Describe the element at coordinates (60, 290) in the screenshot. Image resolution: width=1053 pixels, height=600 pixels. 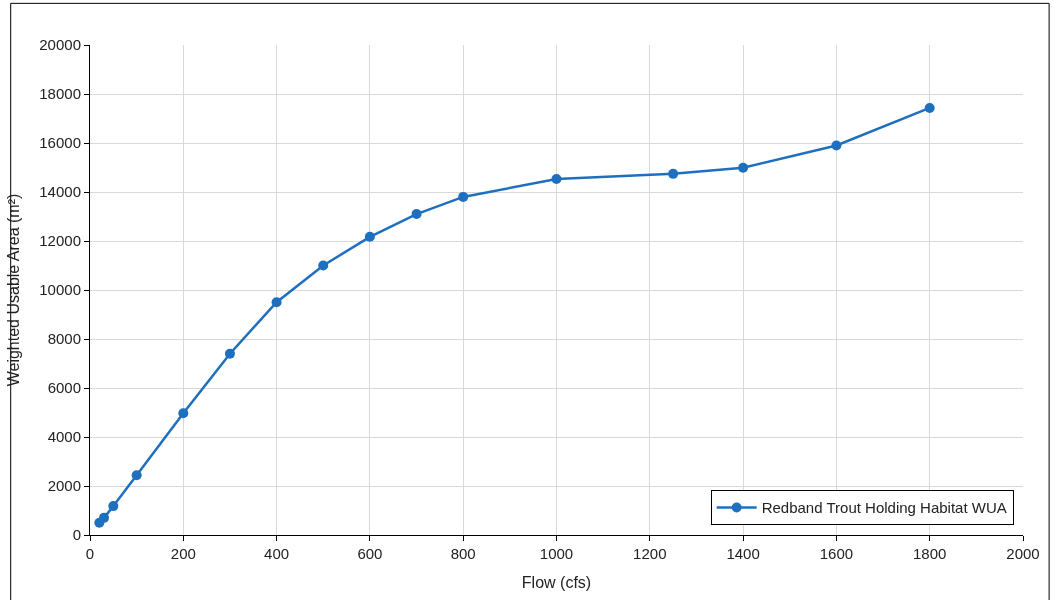
I see `y-tick-label: 10000` at that location.